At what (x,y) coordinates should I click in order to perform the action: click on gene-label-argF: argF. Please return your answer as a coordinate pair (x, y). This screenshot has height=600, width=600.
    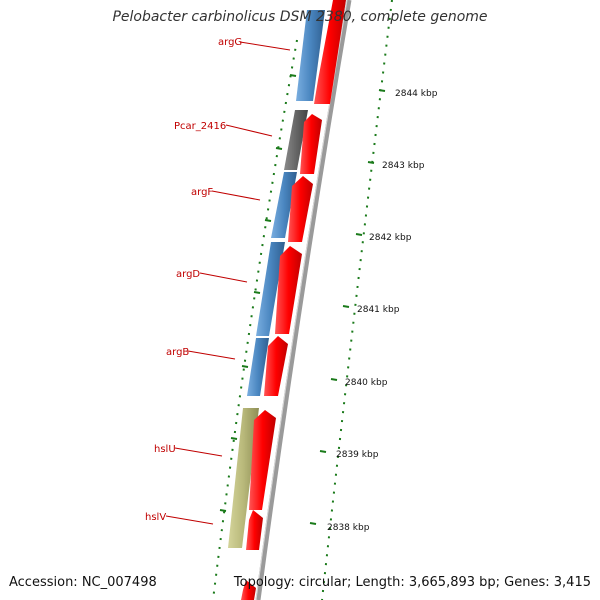
    Looking at the image, I should click on (202, 192).